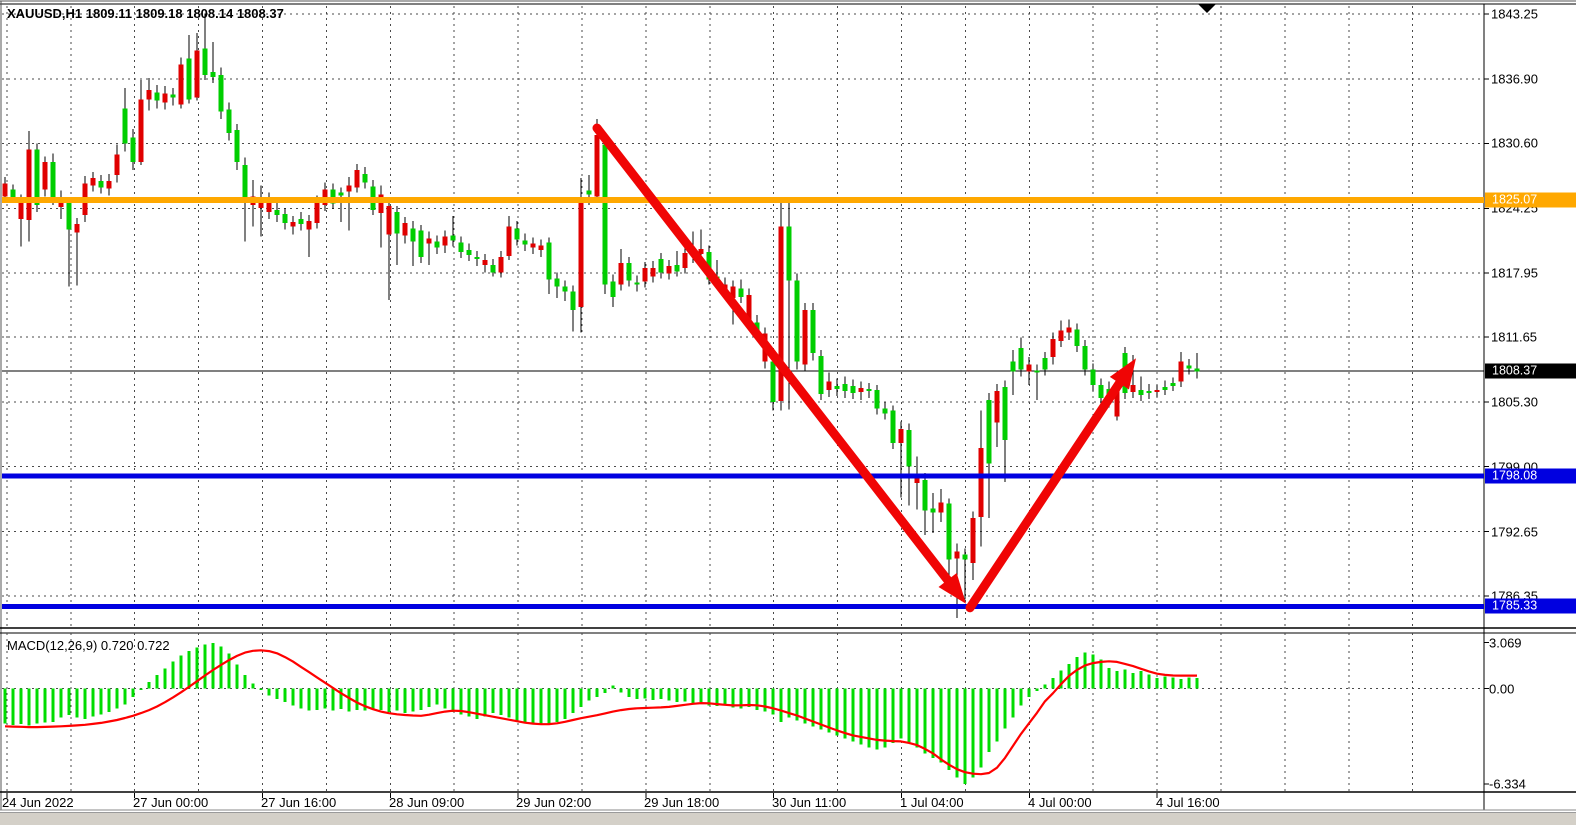  Describe the element at coordinates (38, 802) in the screenshot. I see `time-axis-label: 24 Jun 2022` at that location.